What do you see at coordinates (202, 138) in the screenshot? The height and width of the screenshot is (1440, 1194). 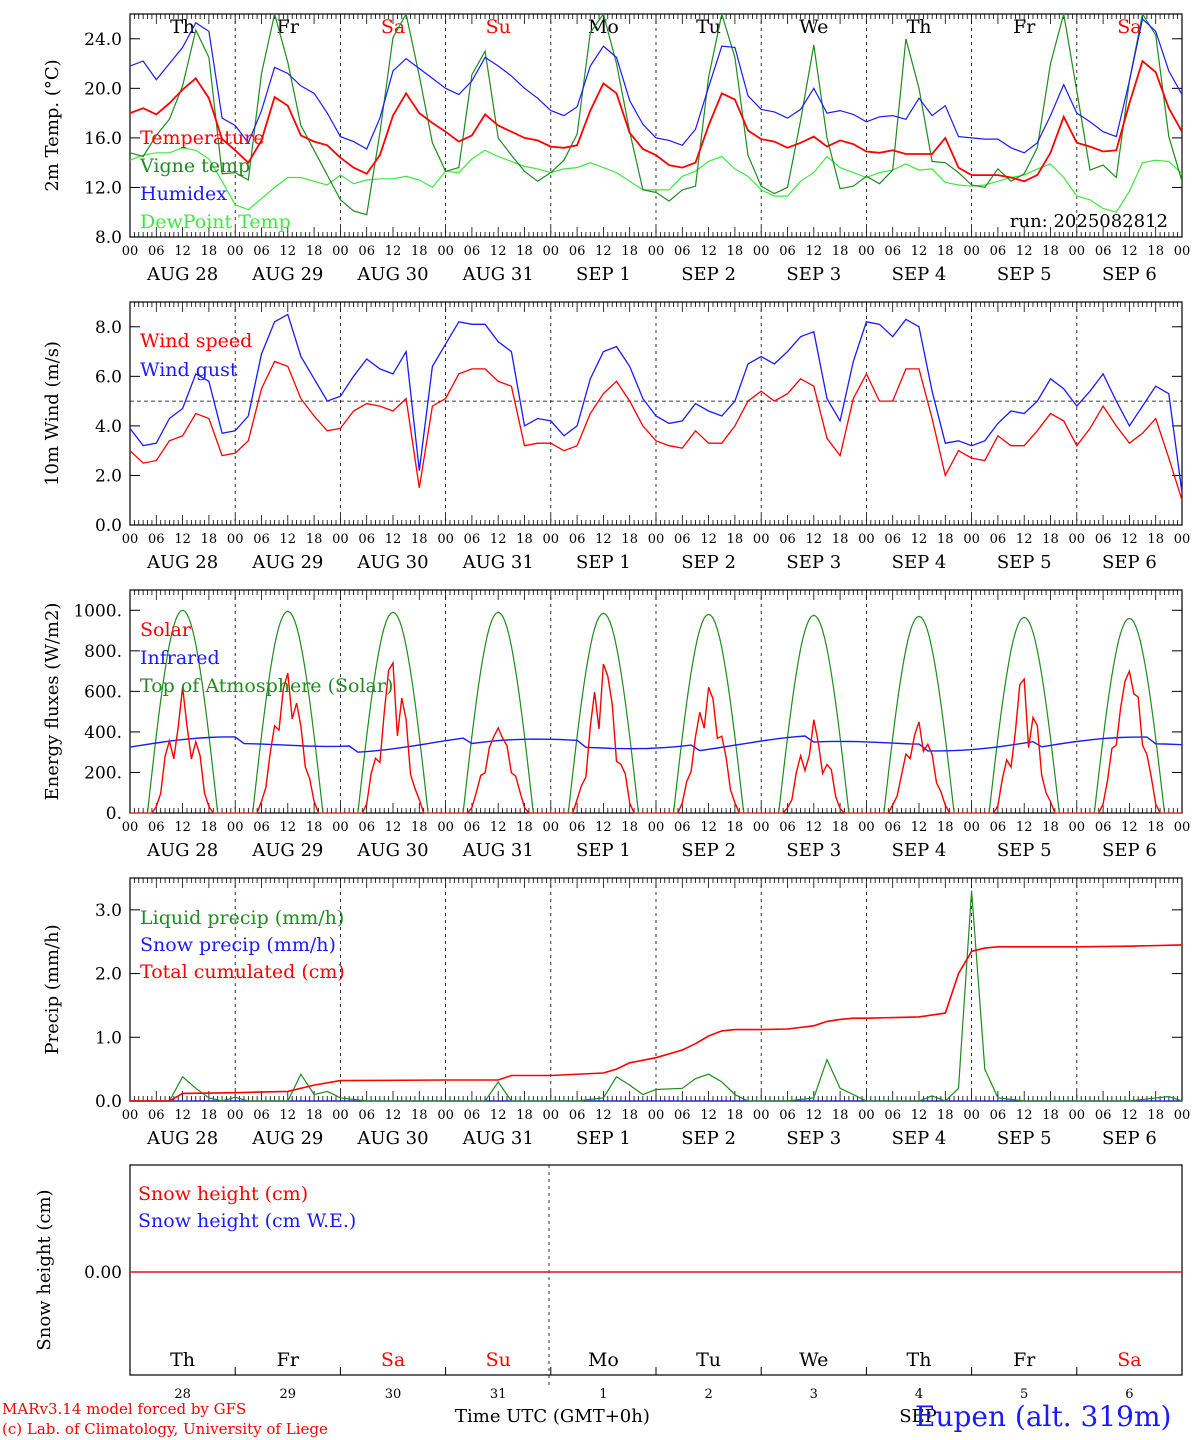 I see `legend-entry: Temperature` at bounding box center [202, 138].